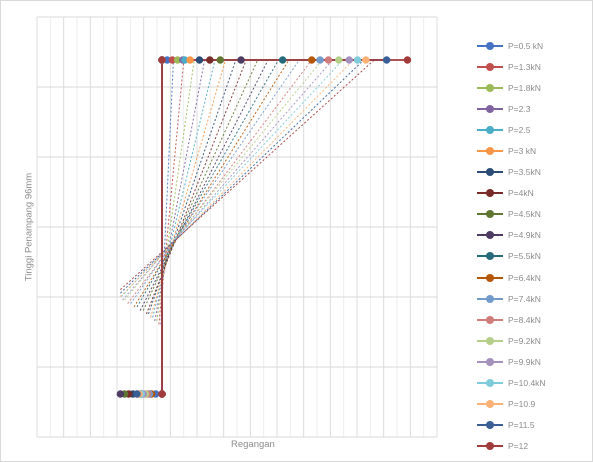  I want to click on legend-item: P=4kN, so click(533, 193).